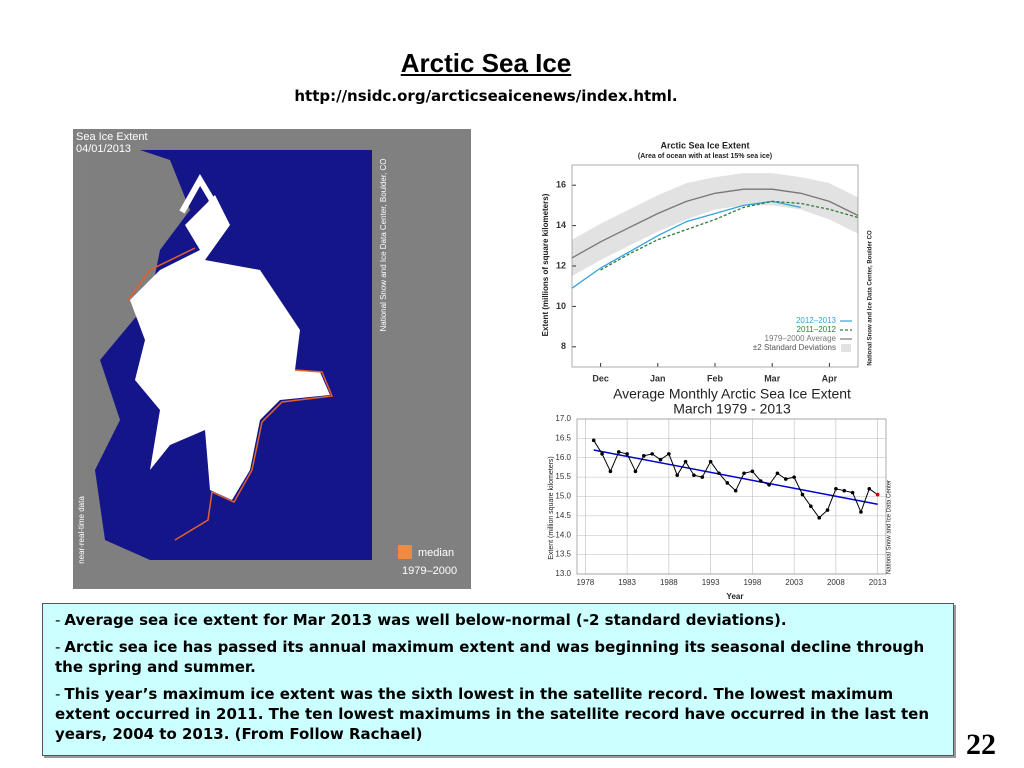 The height and width of the screenshot is (768, 1024). What do you see at coordinates (711, 582) in the screenshot?
I see `x-tick-label: 1993` at bounding box center [711, 582].